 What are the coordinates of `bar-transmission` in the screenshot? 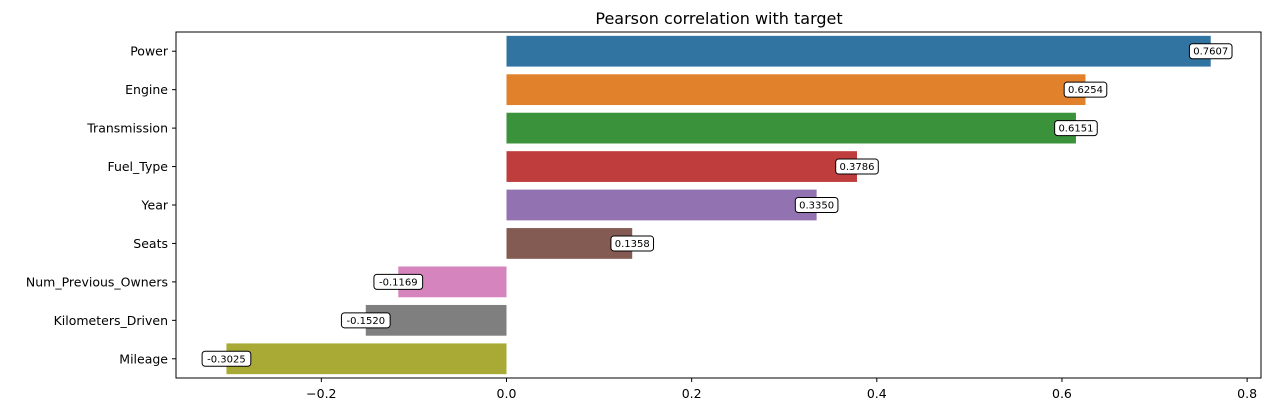 It's located at (790, 128).